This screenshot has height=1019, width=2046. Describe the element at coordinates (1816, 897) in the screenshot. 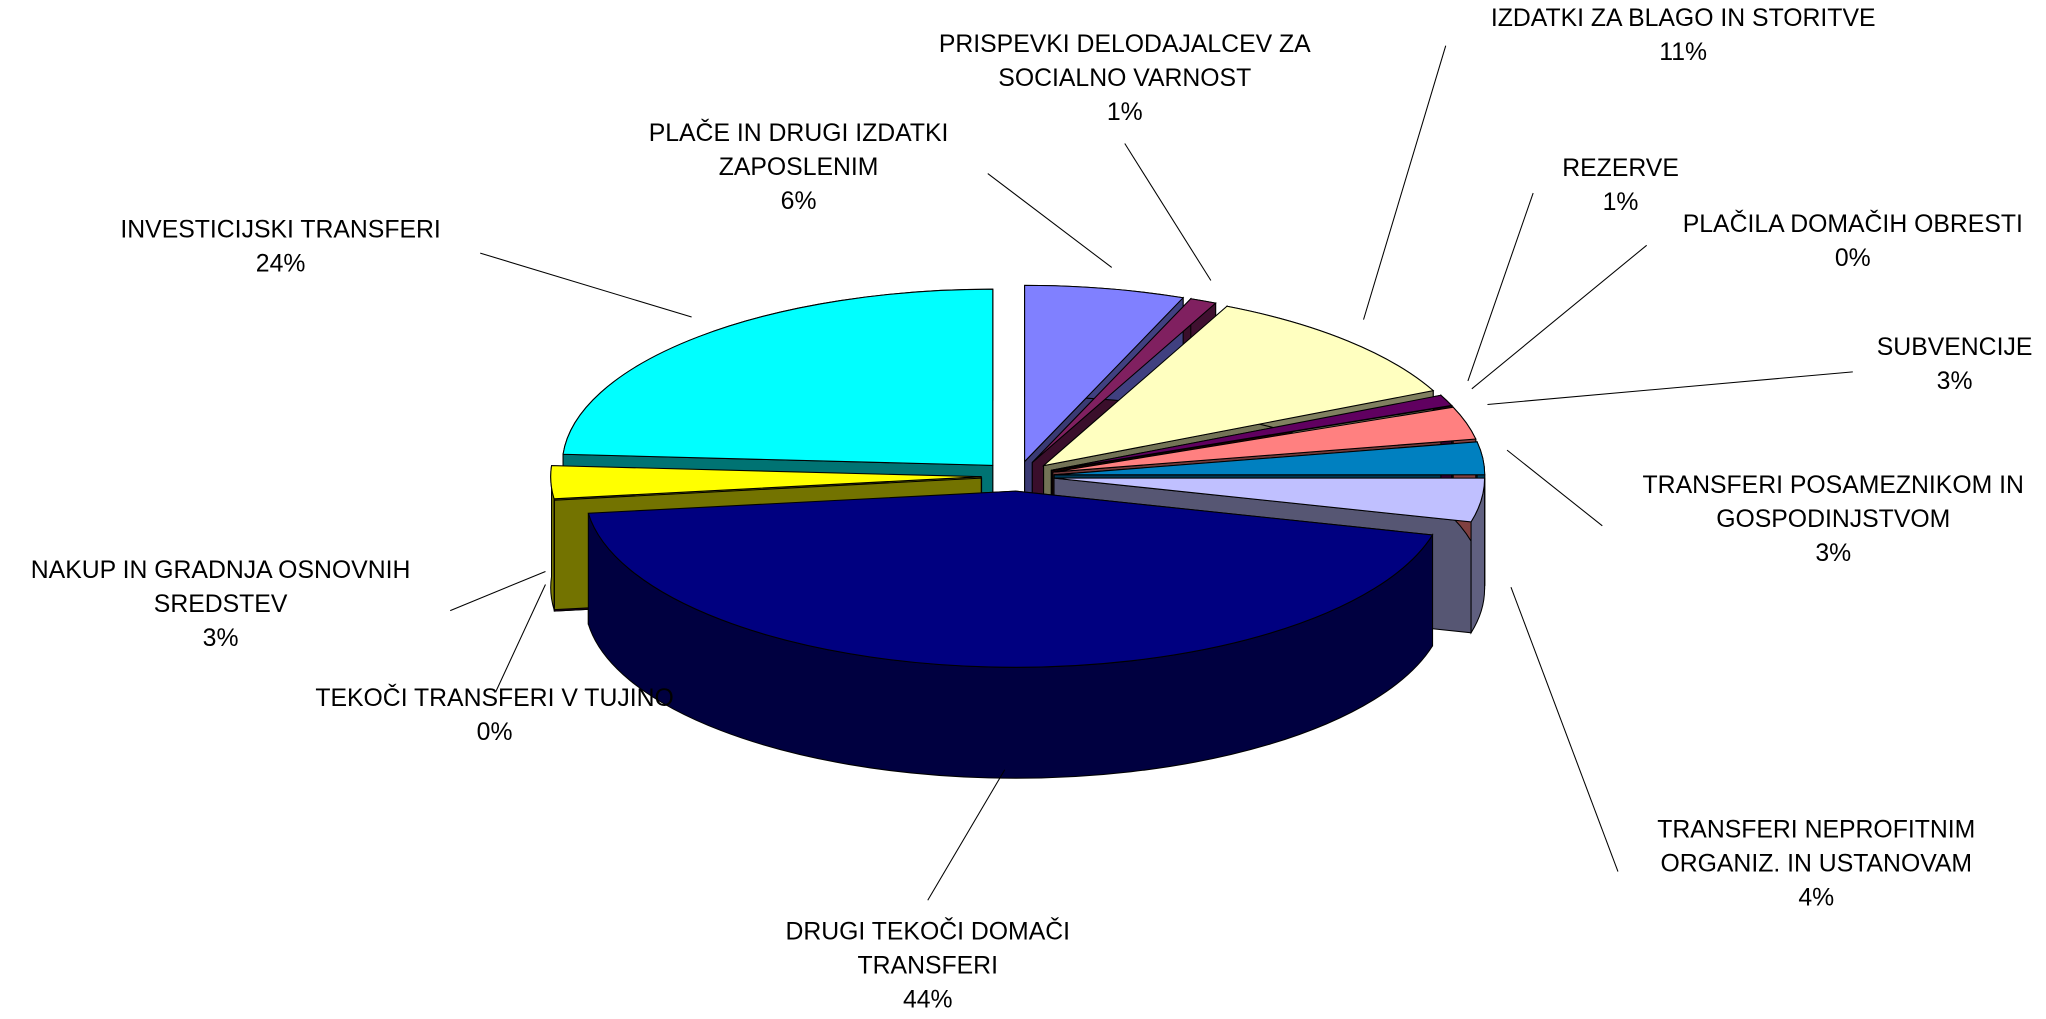

I see `percent-label: 4%` at that location.